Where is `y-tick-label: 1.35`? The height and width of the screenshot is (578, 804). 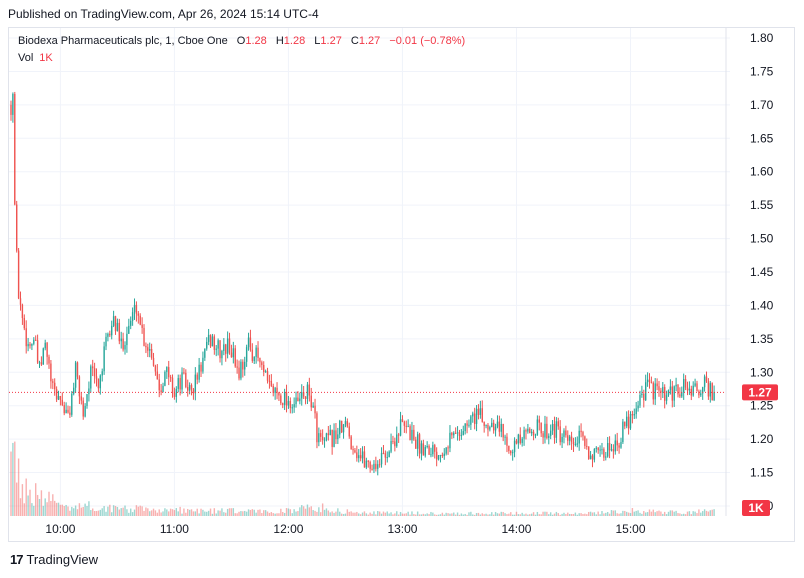 y-tick-label: 1.35 is located at coordinates (762, 339).